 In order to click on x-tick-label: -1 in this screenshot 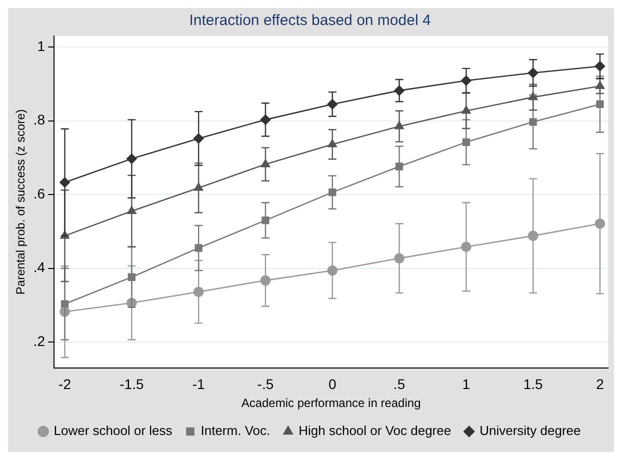, I will do `click(199, 384)`.